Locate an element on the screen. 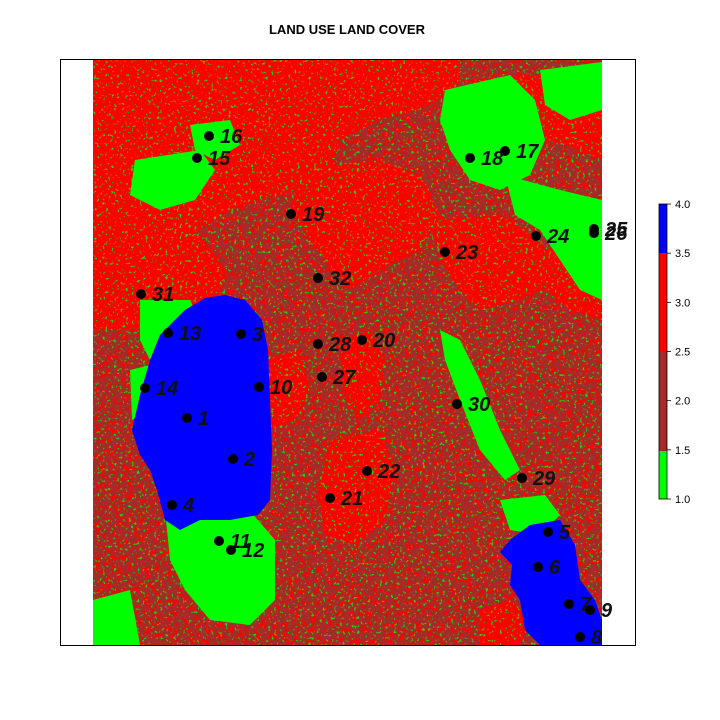 Image resolution: width=720 pixels, height=720 pixels. legend-tick-label: 3.0 is located at coordinates (682, 303).